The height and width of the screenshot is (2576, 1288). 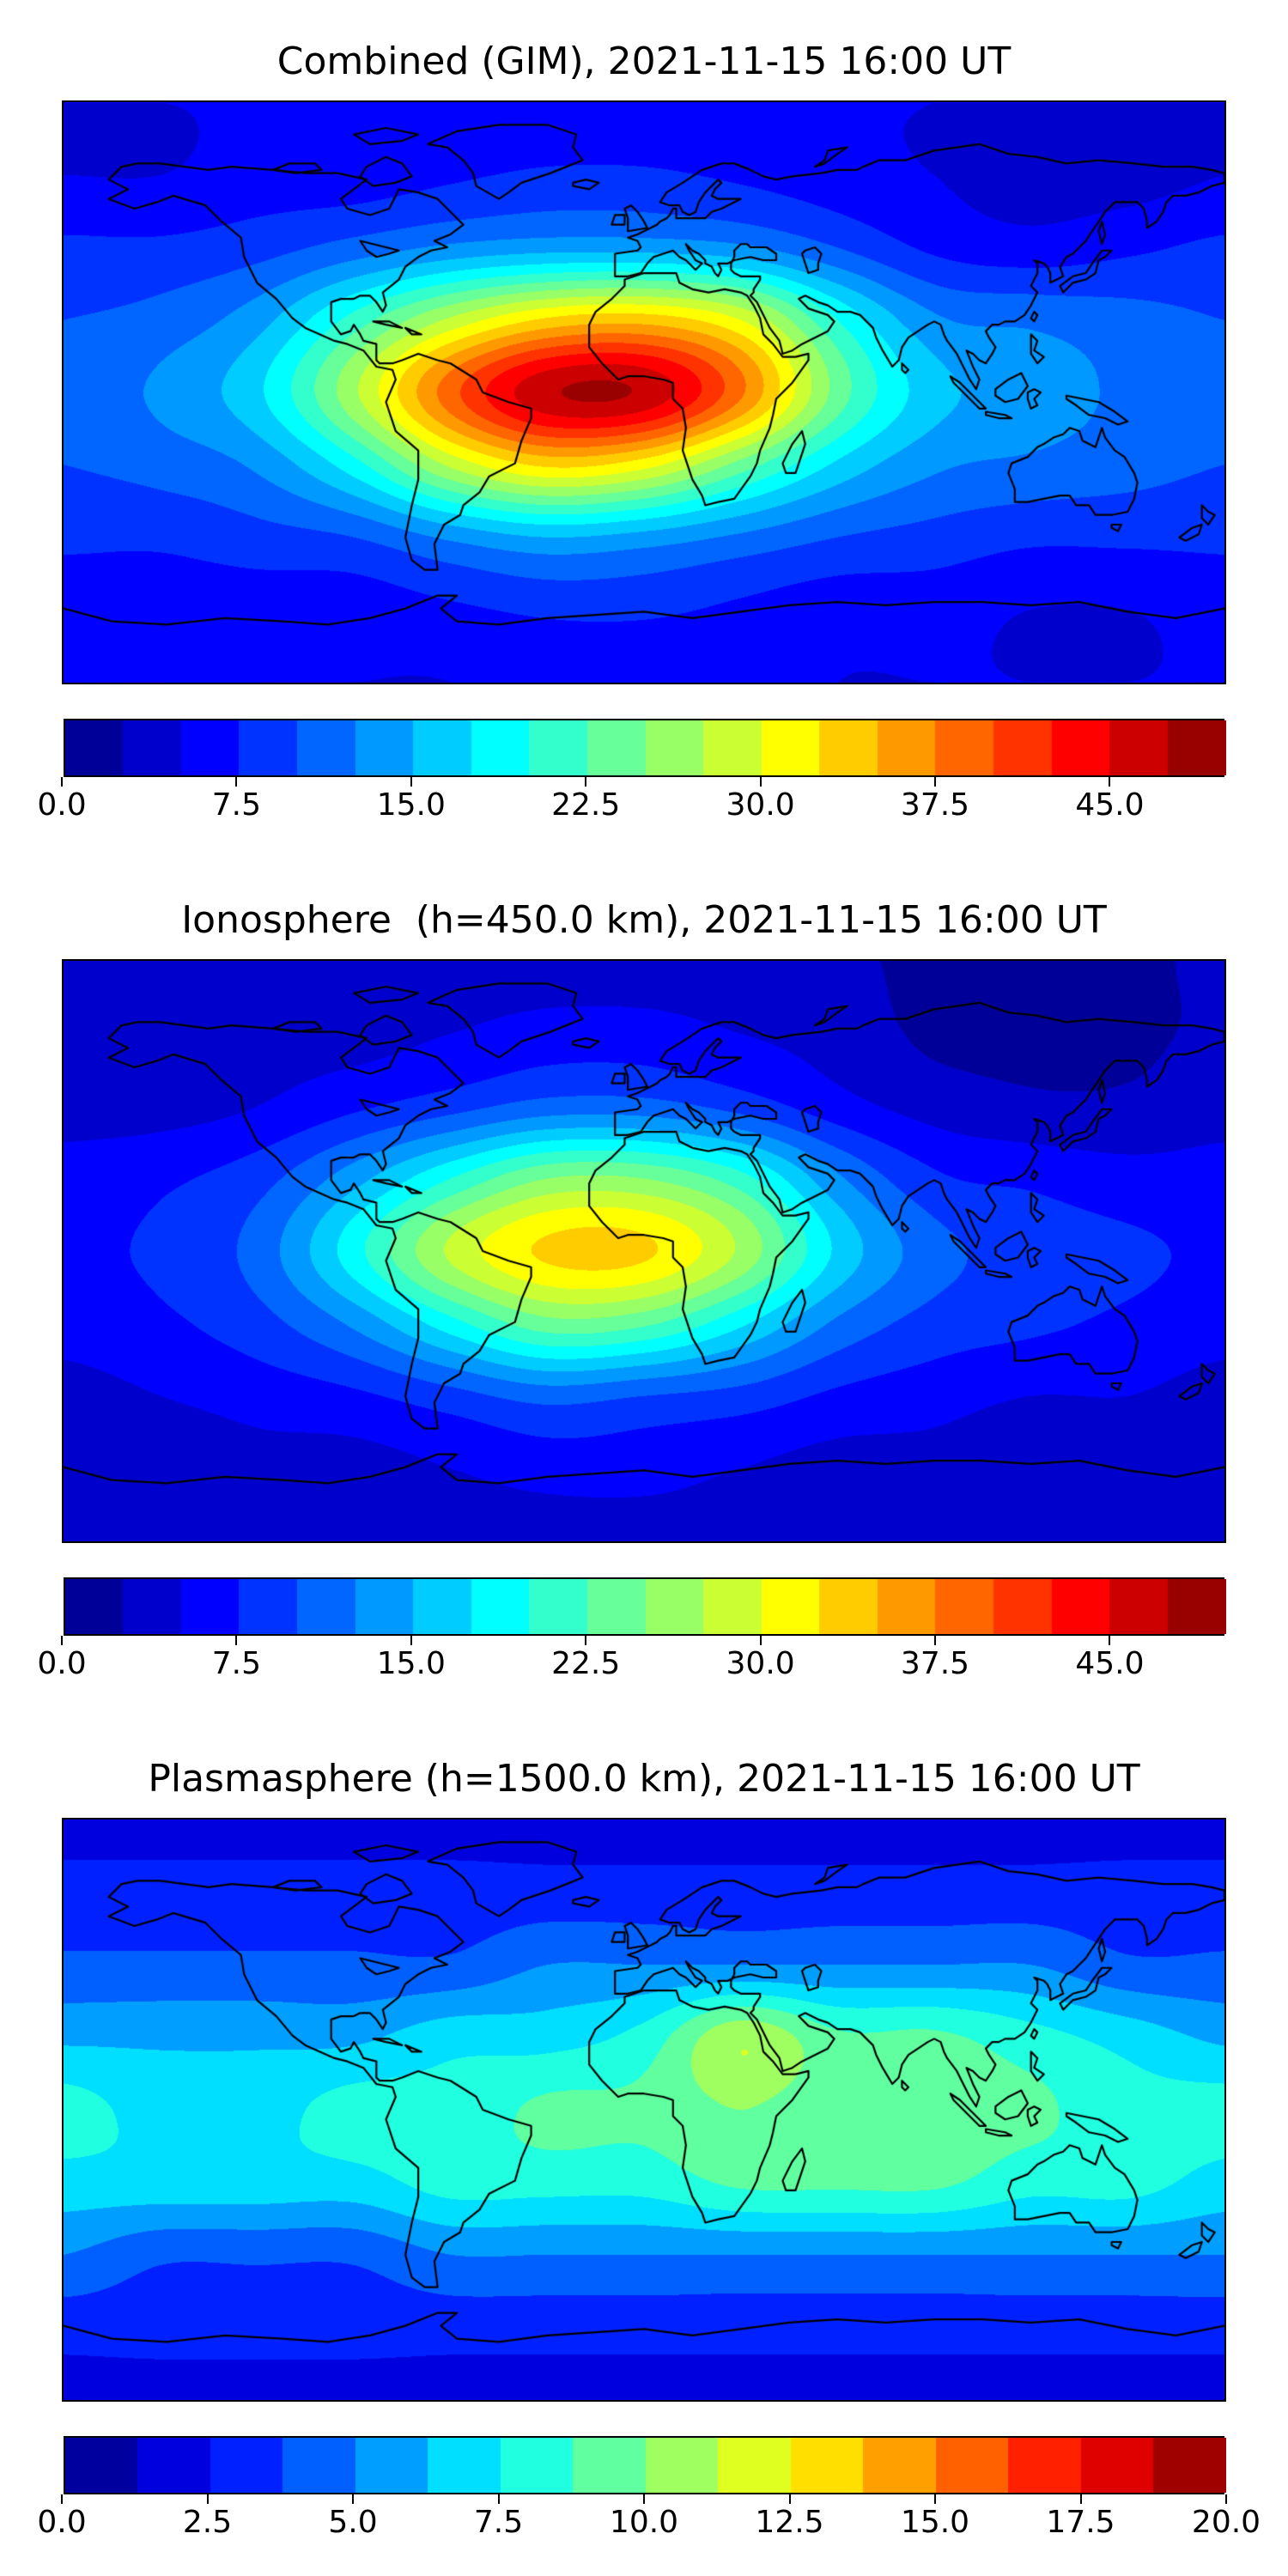 I want to click on combined-colorbar-block: 0.0 7.5 15.0 22.5 30.0 37.5 45.0, so click(x=631, y=772).